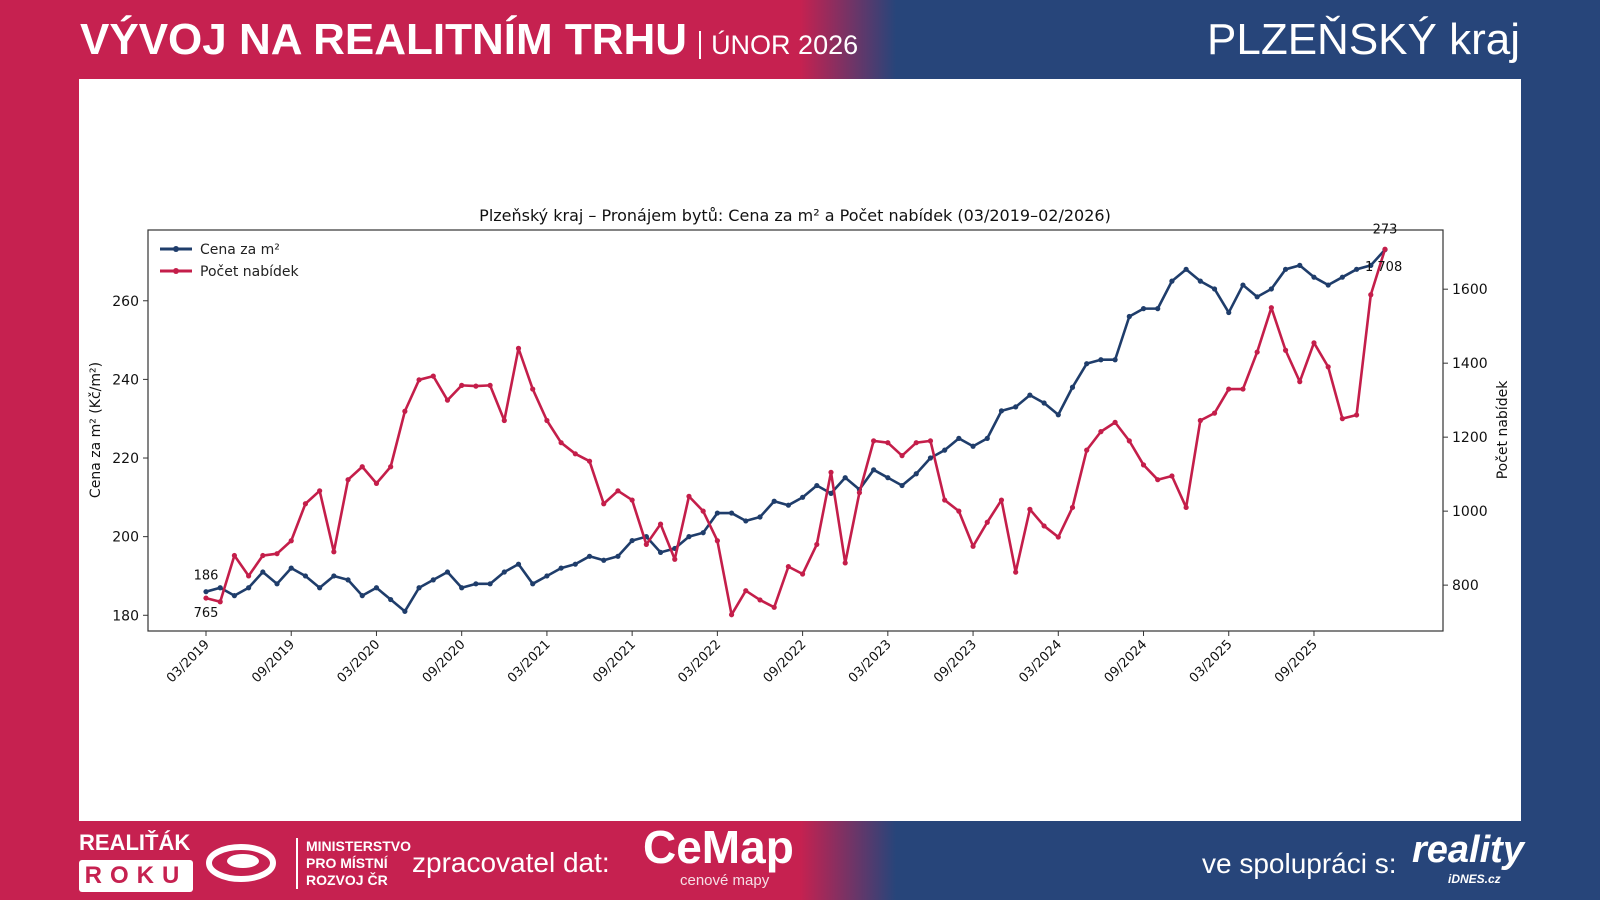 This screenshot has width=1600, height=900. What do you see at coordinates (1126, 661) in the screenshot?
I see `x-tick-label: 09/2024` at bounding box center [1126, 661].